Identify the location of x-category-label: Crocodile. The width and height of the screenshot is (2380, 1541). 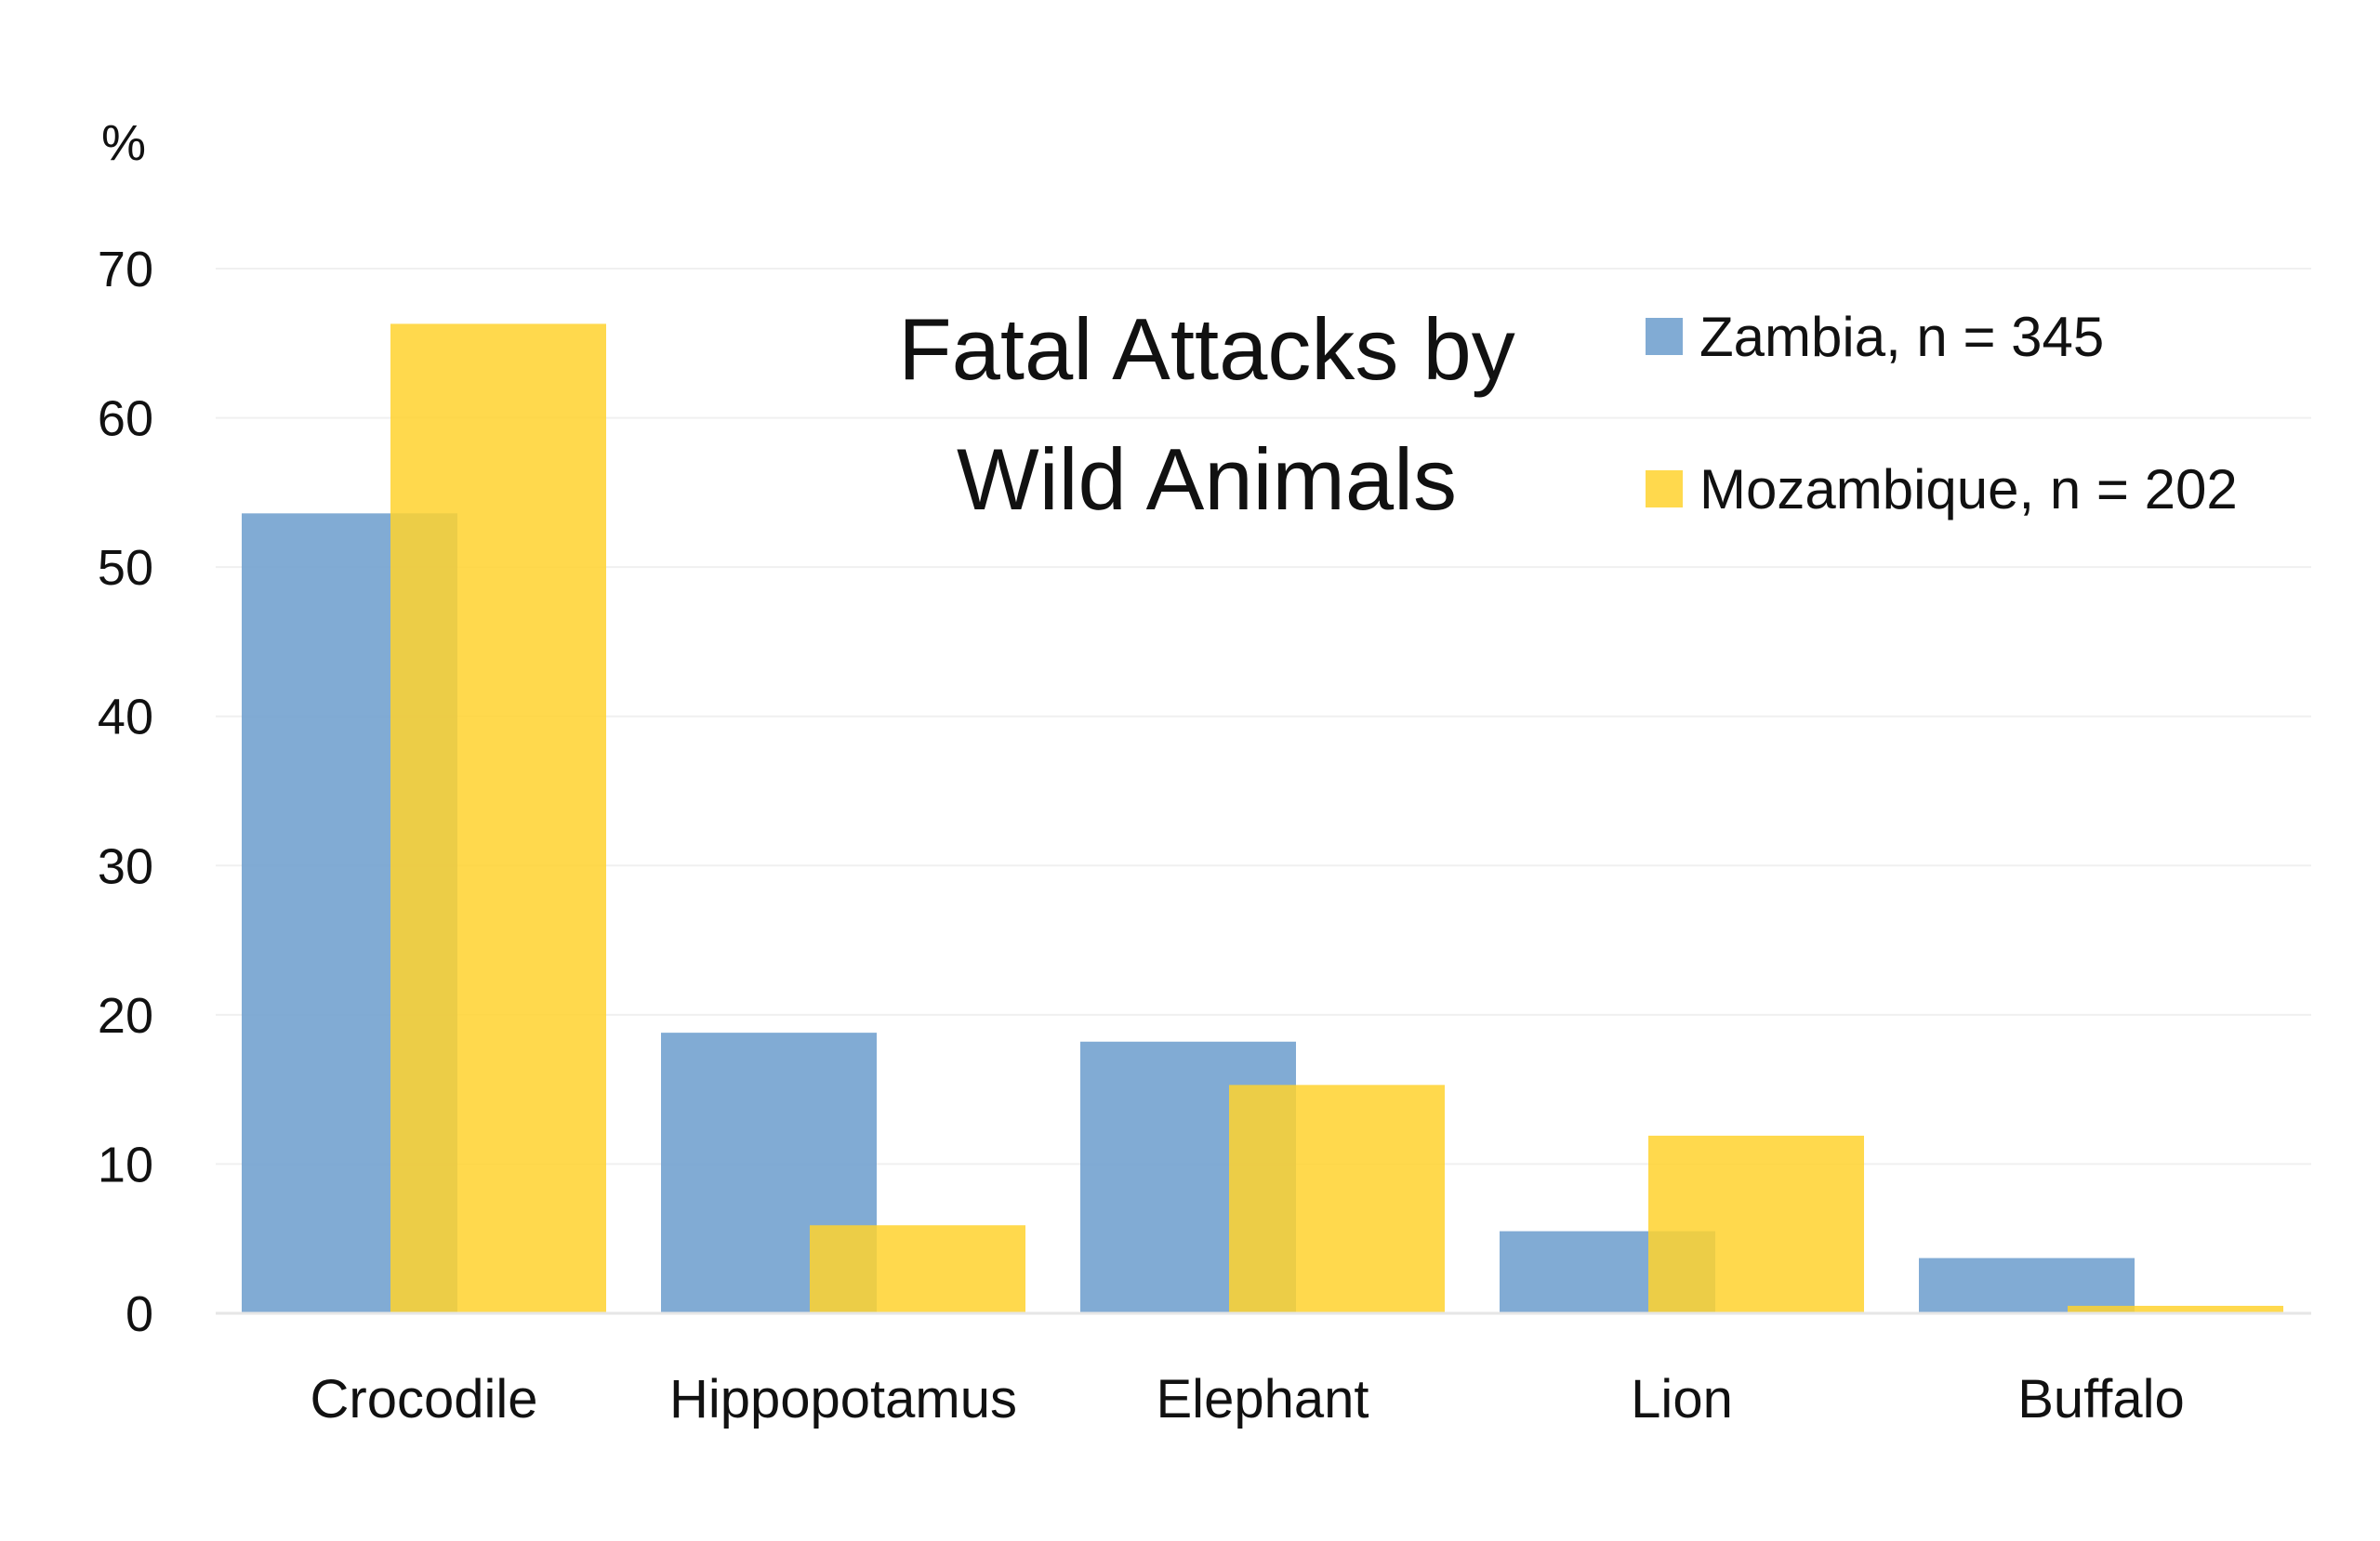
(424, 1399).